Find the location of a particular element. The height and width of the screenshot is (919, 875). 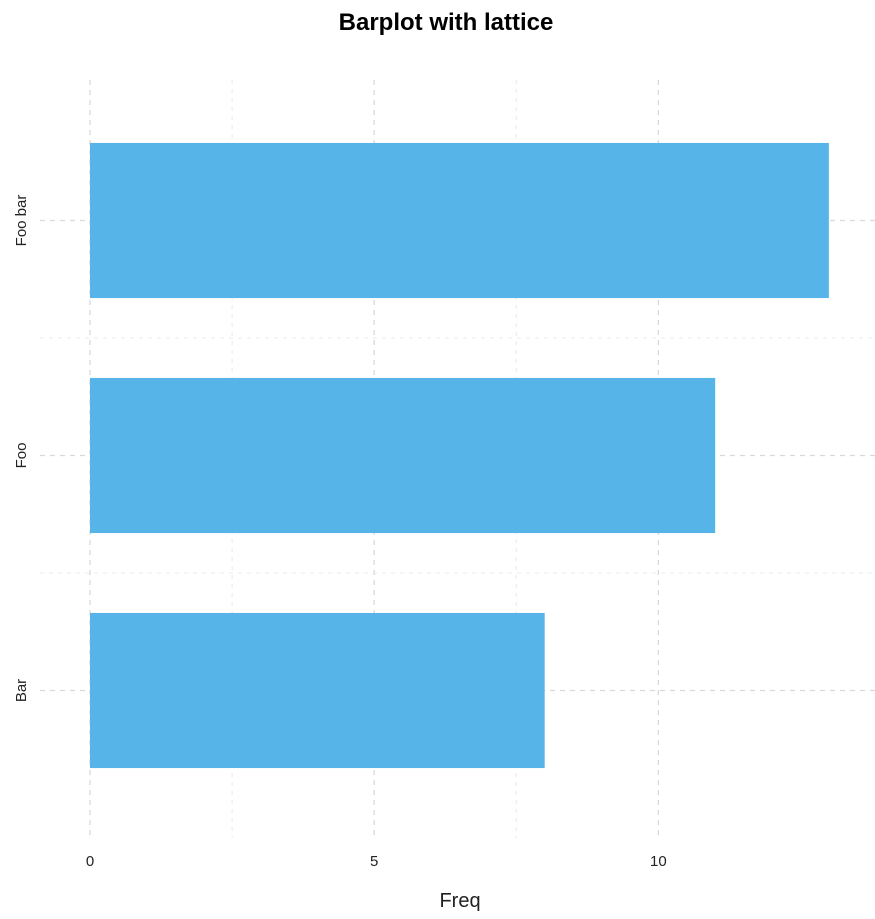

x-tick-label: 5 is located at coordinates (374, 861).